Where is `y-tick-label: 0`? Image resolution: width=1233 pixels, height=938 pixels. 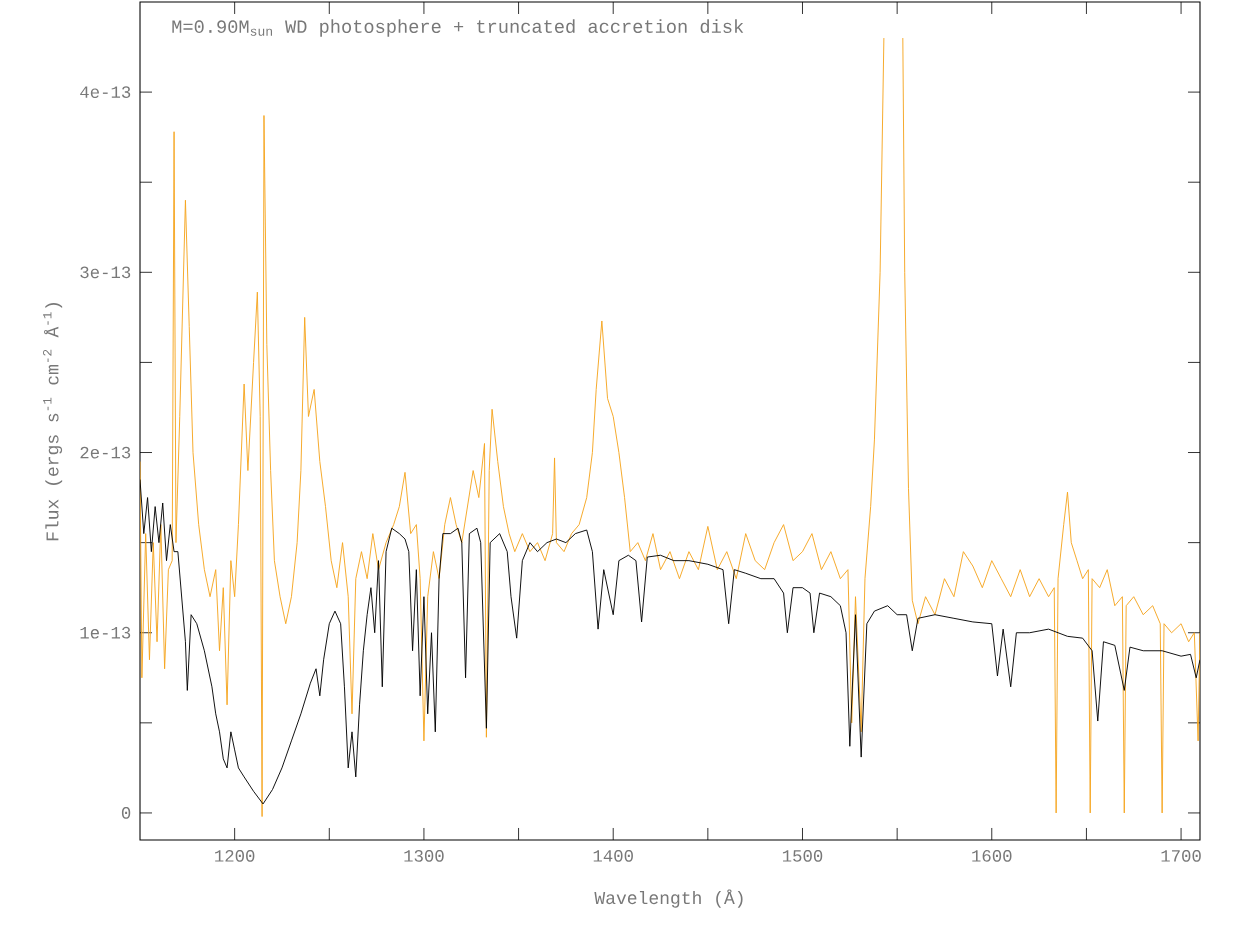 y-tick-label: 0 is located at coordinates (126, 813).